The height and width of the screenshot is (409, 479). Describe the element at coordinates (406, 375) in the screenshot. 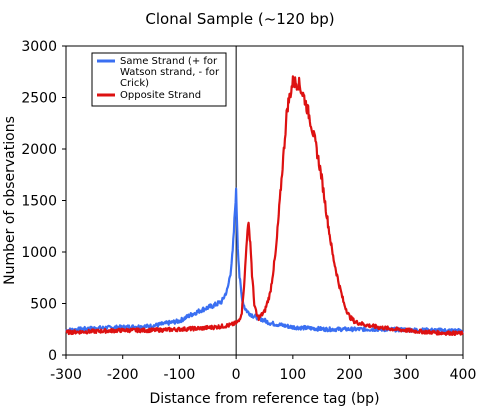

I see `x-tick-label: 300` at that location.